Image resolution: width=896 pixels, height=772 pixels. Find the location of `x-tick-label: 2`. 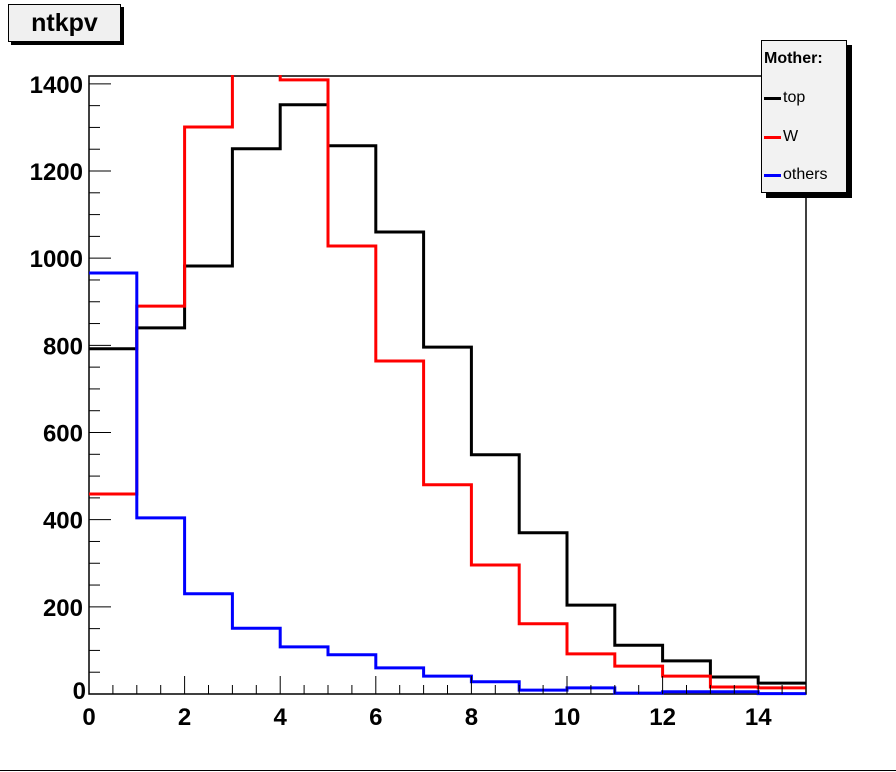

x-tick-label: 2 is located at coordinates (184, 717).